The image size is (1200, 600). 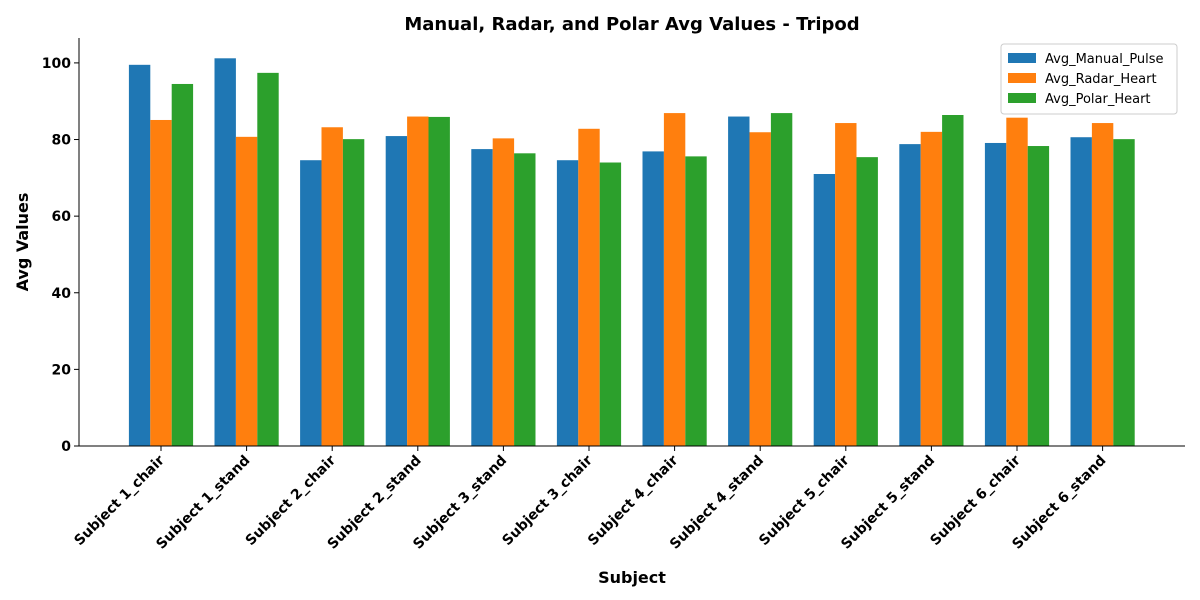 I want to click on x-axis-label: Subject, so click(x=632, y=577).